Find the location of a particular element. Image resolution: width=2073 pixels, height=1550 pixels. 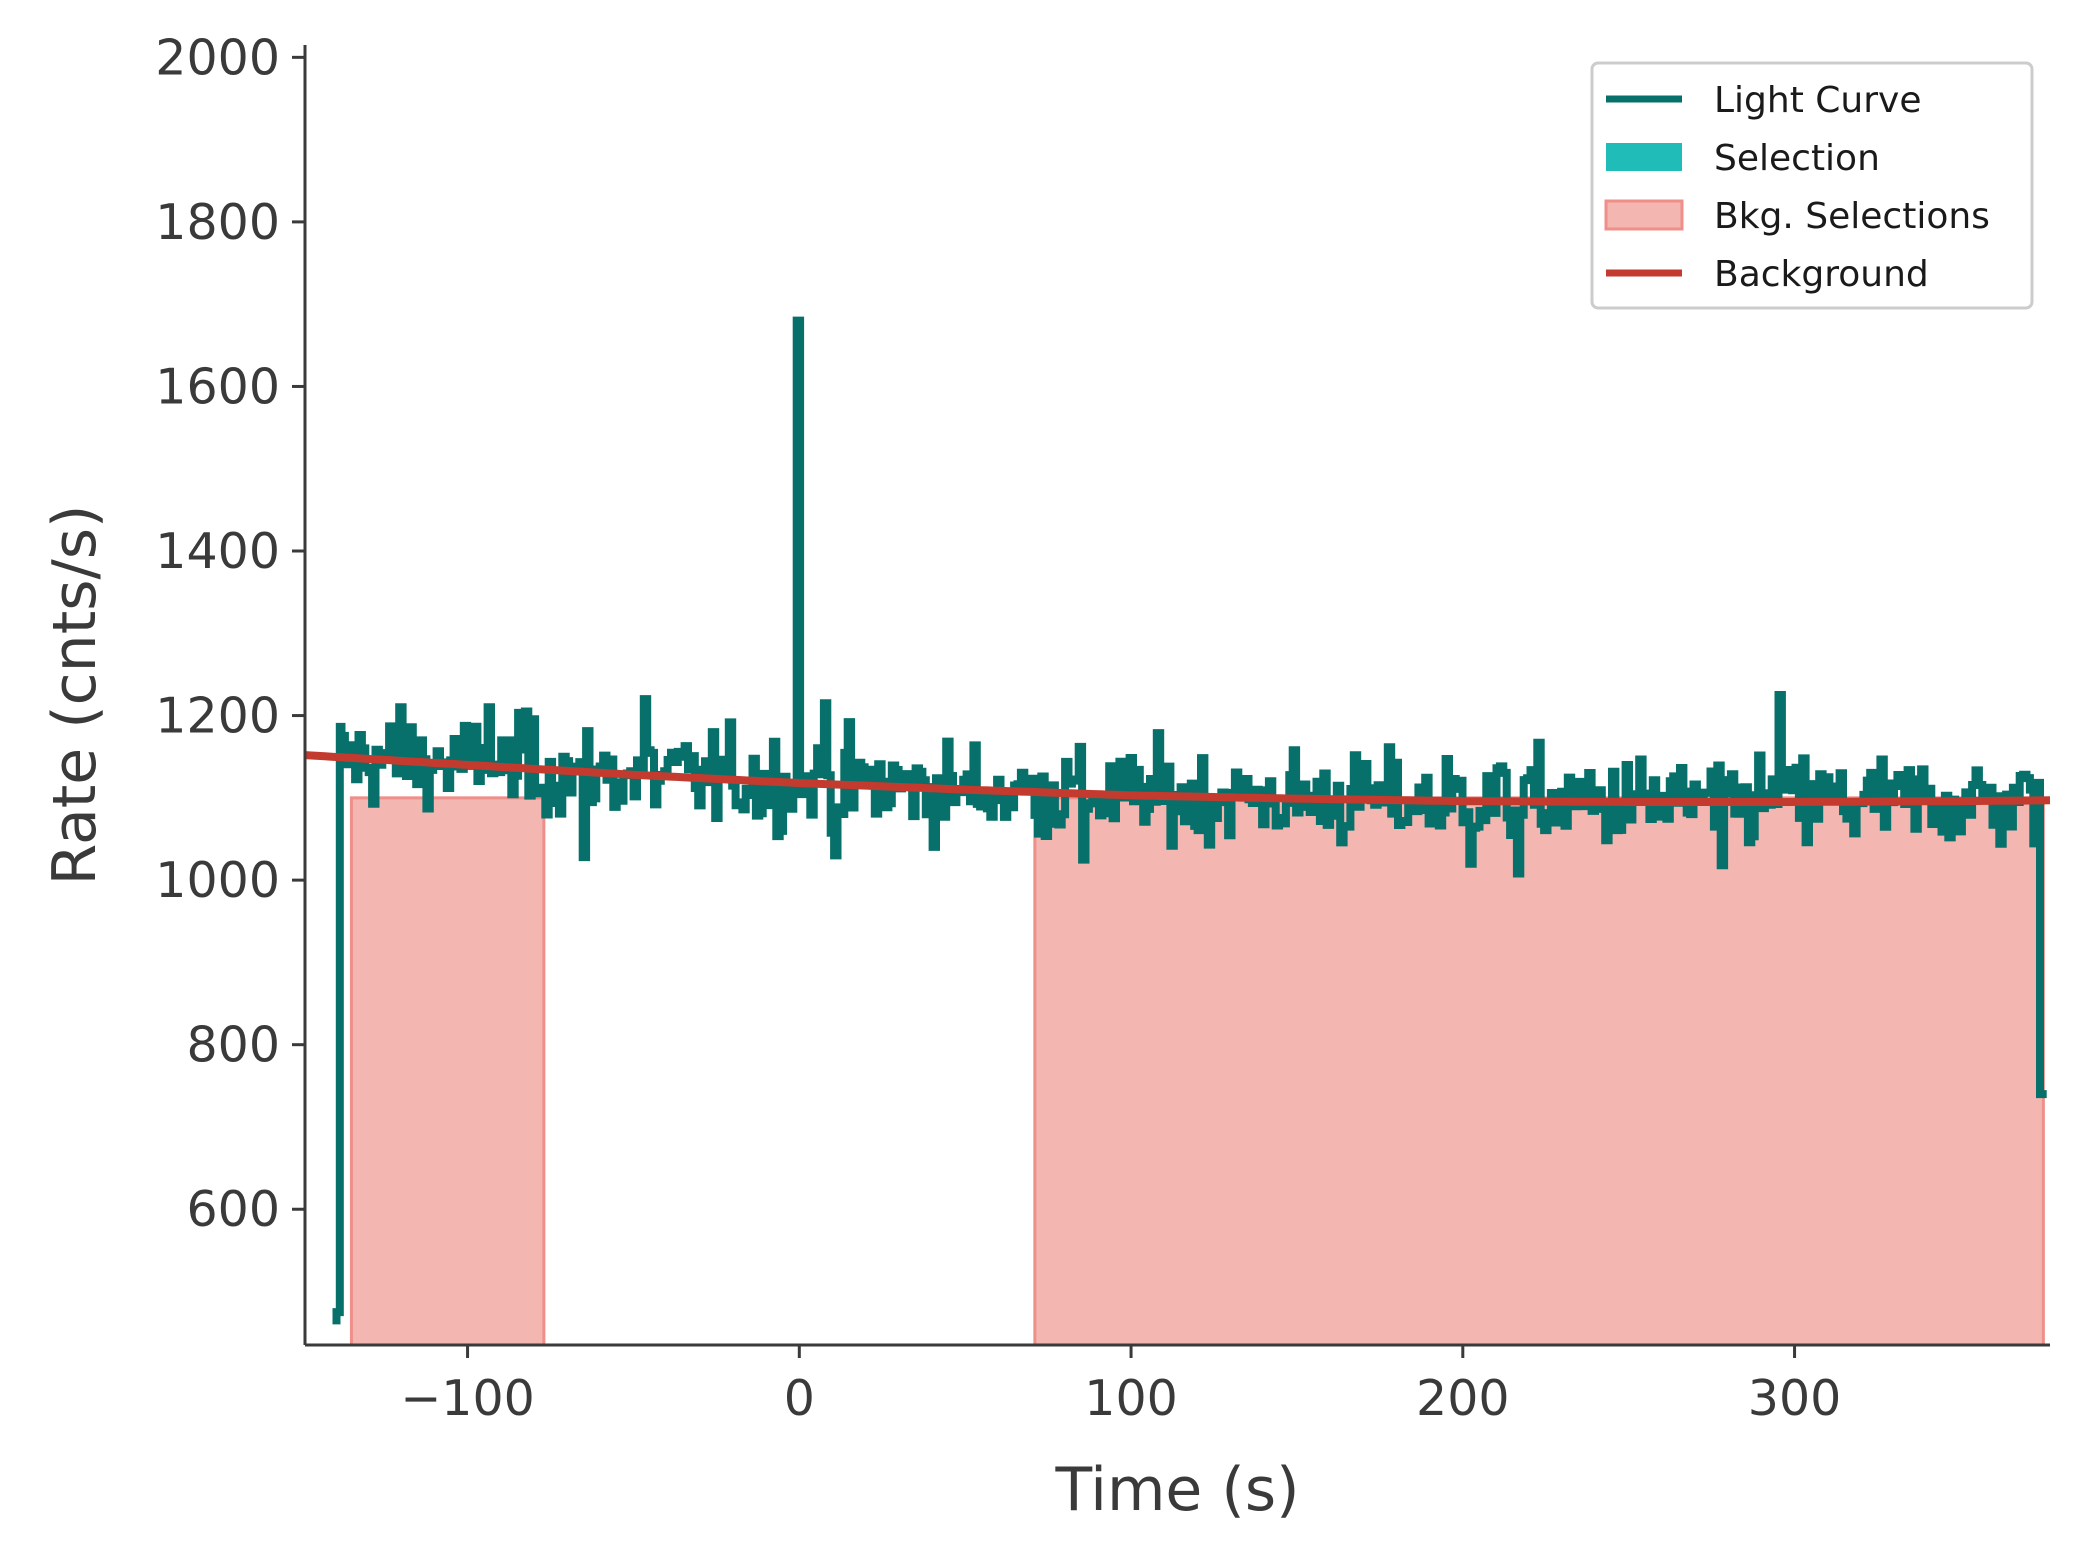

x-tick-label: 100 is located at coordinates (1131, 1398).